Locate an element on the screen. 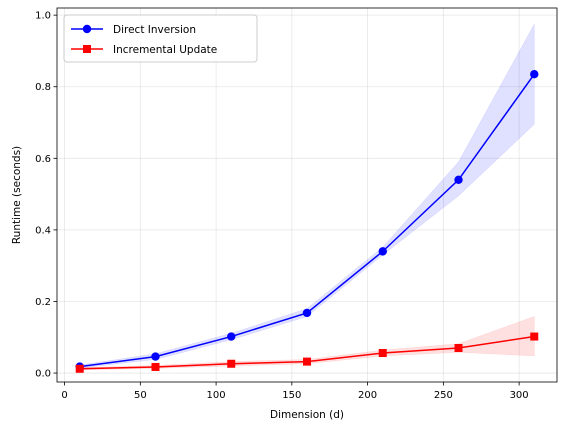  x-tick-label: 250 is located at coordinates (443, 395).